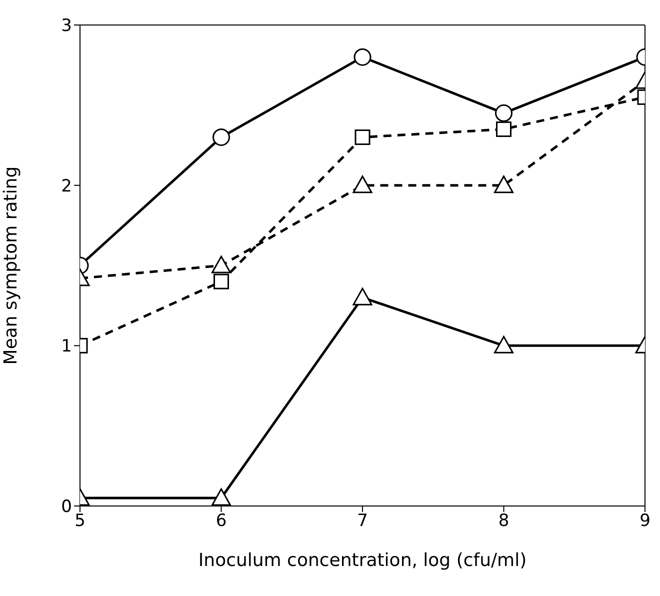  I want to click on x-tick-label: 7, so click(362, 521).